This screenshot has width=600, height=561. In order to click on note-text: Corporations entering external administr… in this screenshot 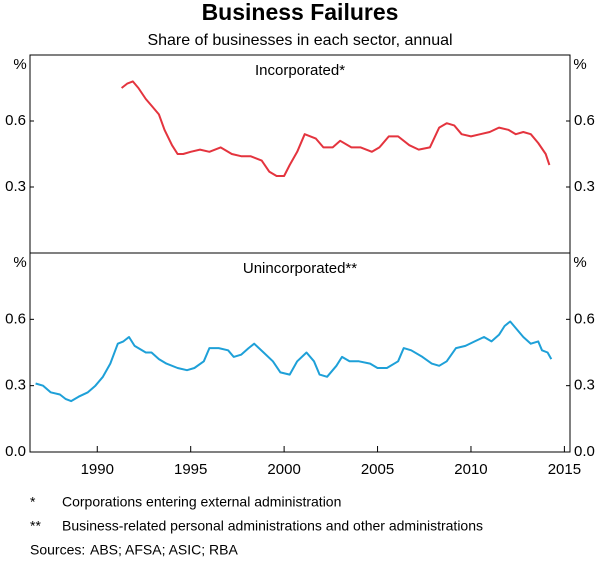, I will do `click(201, 502)`.